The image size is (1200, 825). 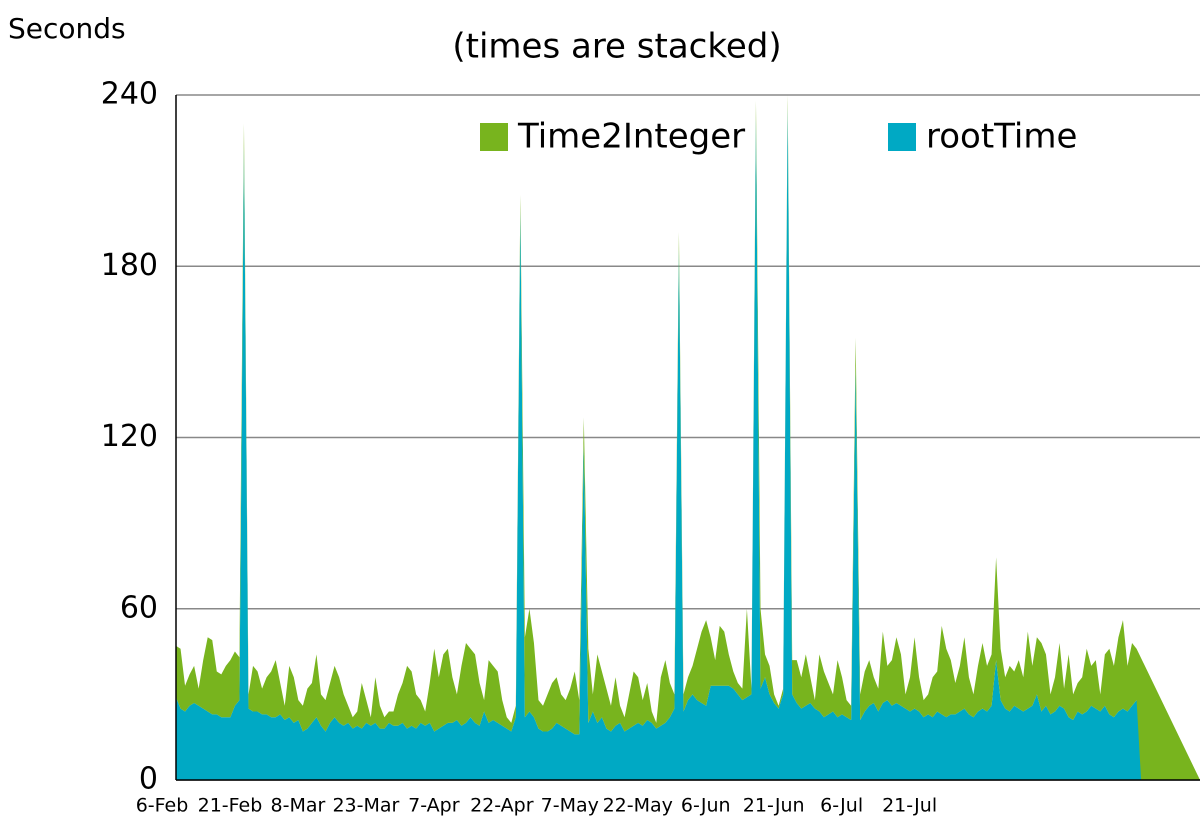 I want to click on y-tick-label: 0, so click(x=148, y=779).